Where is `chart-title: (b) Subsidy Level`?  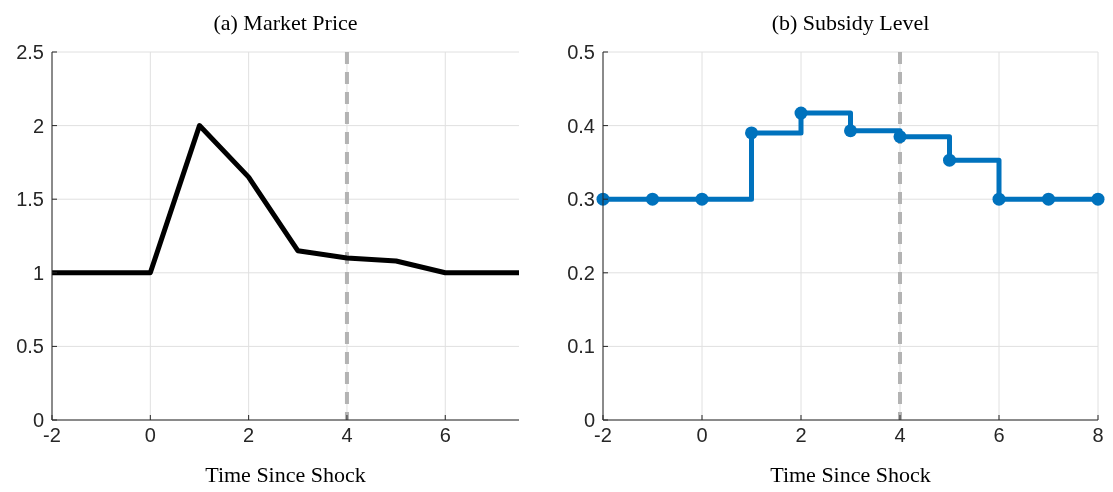
chart-title: (b) Subsidy Level is located at coordinates (850, 22).